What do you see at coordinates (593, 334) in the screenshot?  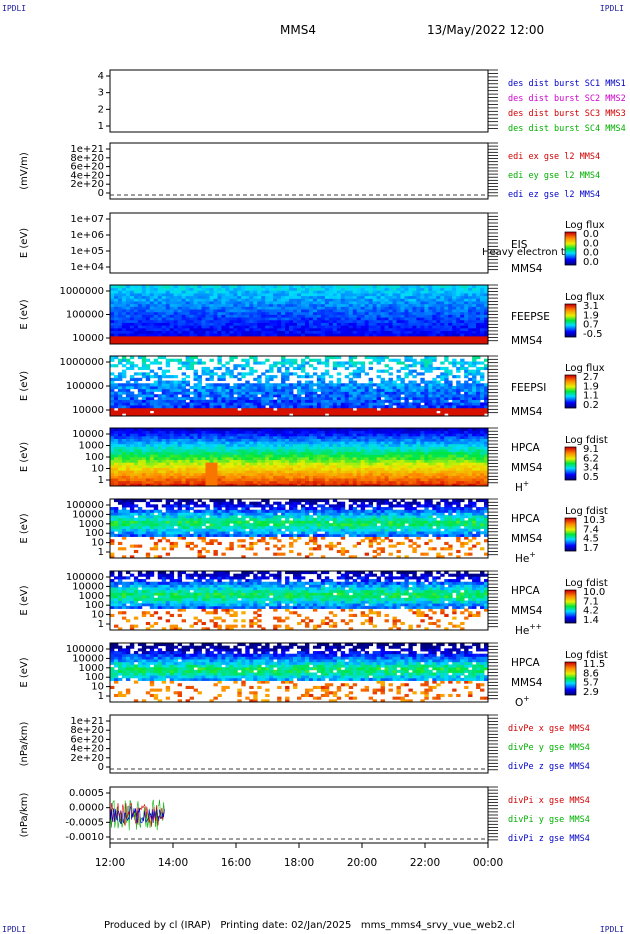 I see `colorbar-tick: -0.5` at bounding box center [593, 334].